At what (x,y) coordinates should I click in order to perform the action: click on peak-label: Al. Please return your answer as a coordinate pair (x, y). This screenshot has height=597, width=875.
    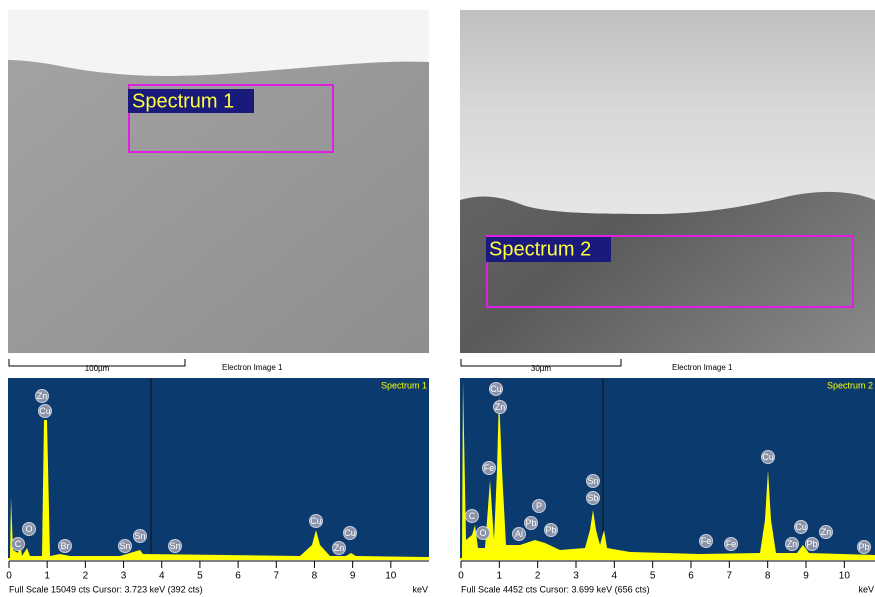
    Looking at the image, I should click on (519, 534).